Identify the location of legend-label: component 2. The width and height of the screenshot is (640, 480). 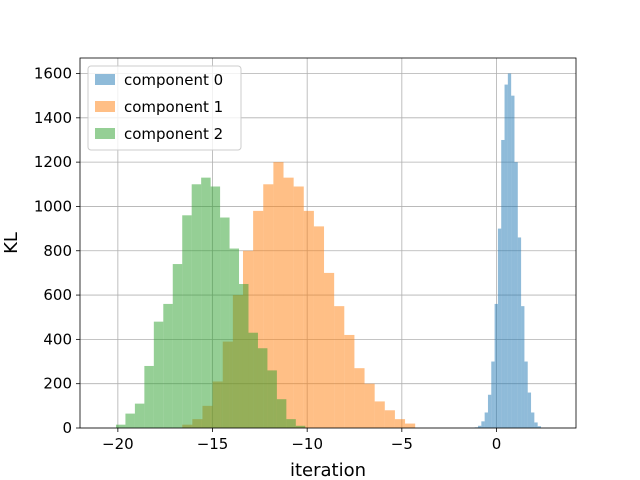
(173, 134).